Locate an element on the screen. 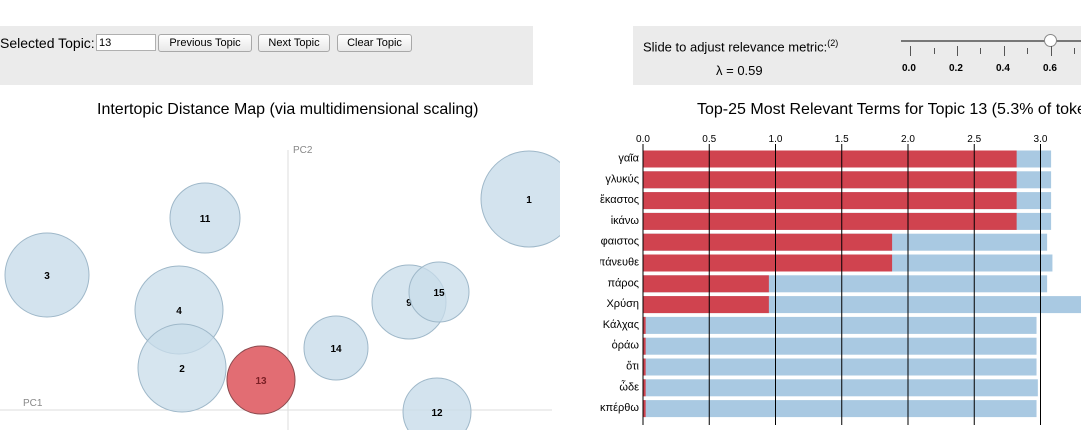 The width and height of the screenshot is (1081, 430). topic-circle-2: 2 is located at coordinates (182, 368).